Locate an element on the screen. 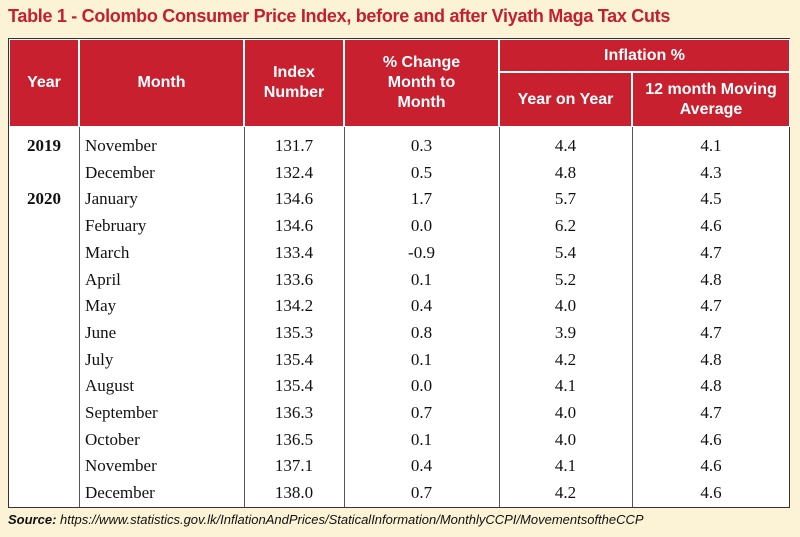 This screenshot has width=800, height=537. cell-index: 133.6 is located at coordinates (294, 279).